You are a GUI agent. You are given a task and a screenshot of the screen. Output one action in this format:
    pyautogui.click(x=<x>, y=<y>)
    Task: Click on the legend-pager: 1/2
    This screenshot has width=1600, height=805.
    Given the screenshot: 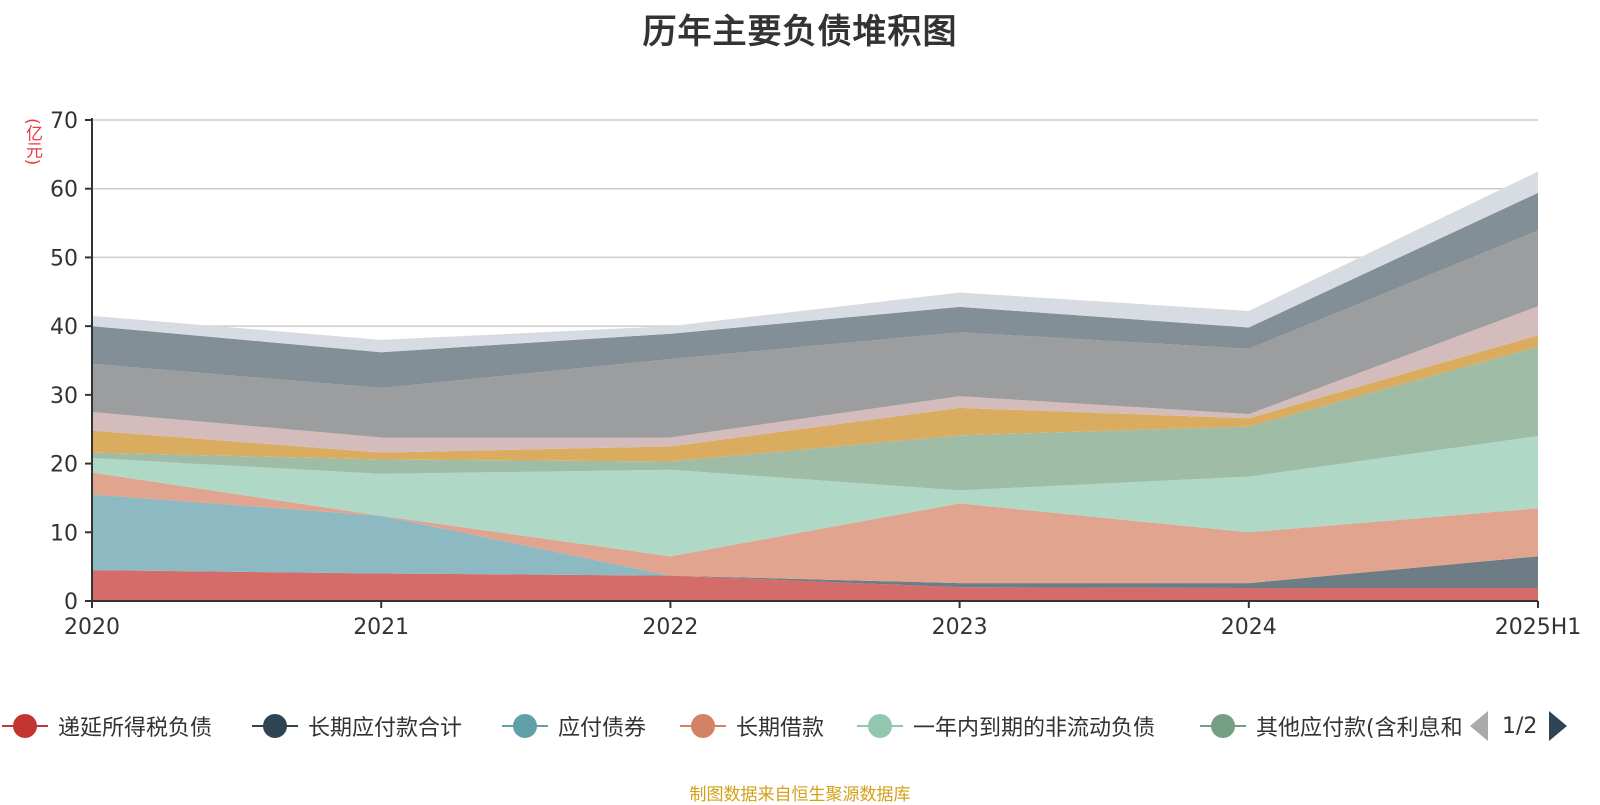 What is the action you would take?
    pyautogui.click(x=1519, y=726)
    